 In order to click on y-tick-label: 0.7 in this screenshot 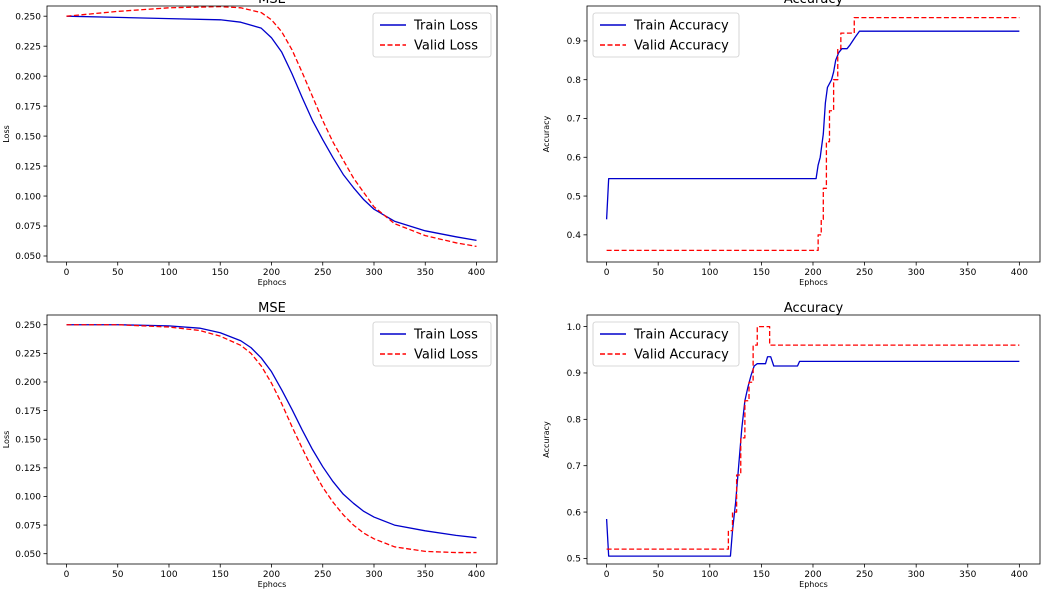, I will do `click(574, 467)`.